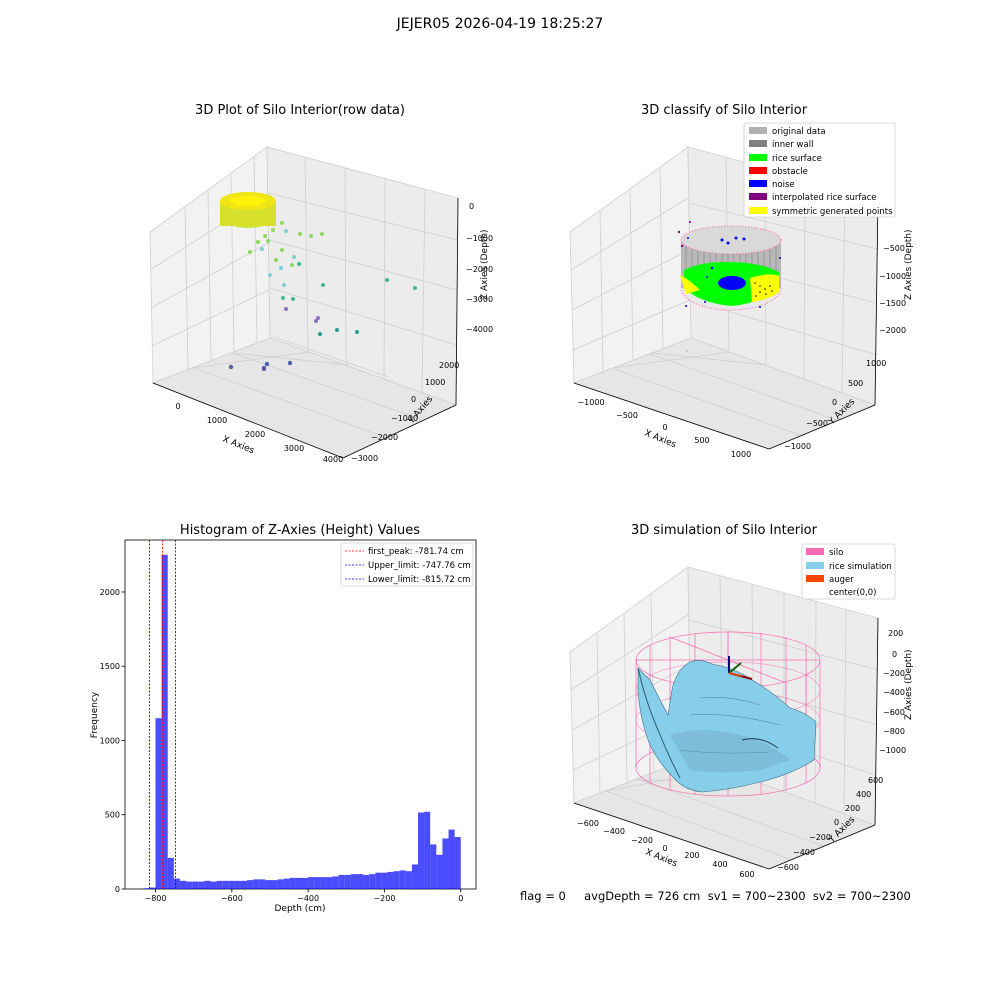 The width and height of the screenshot is (1000, 1000). What do you see at coordinates (804, 852) in the screenshot?
I see `sim-ytick: −400` at bounding box center [804, 852].